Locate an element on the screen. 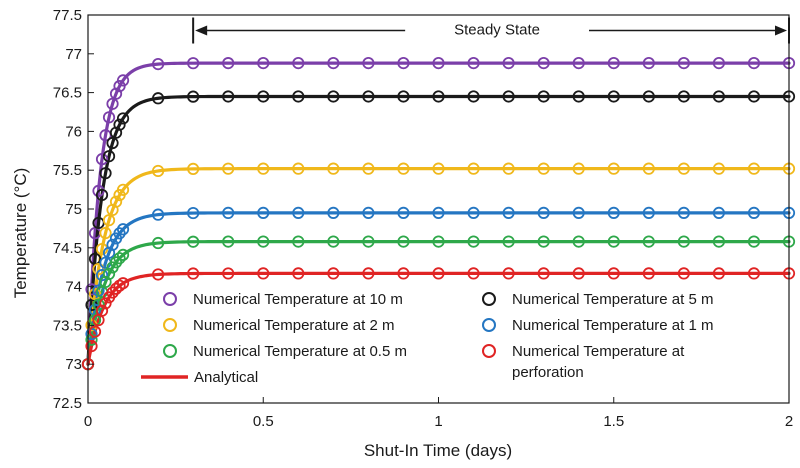 This screenshot has width=800, height=468. x-tick-label: 0.5 is located at coordinates (263, 421).